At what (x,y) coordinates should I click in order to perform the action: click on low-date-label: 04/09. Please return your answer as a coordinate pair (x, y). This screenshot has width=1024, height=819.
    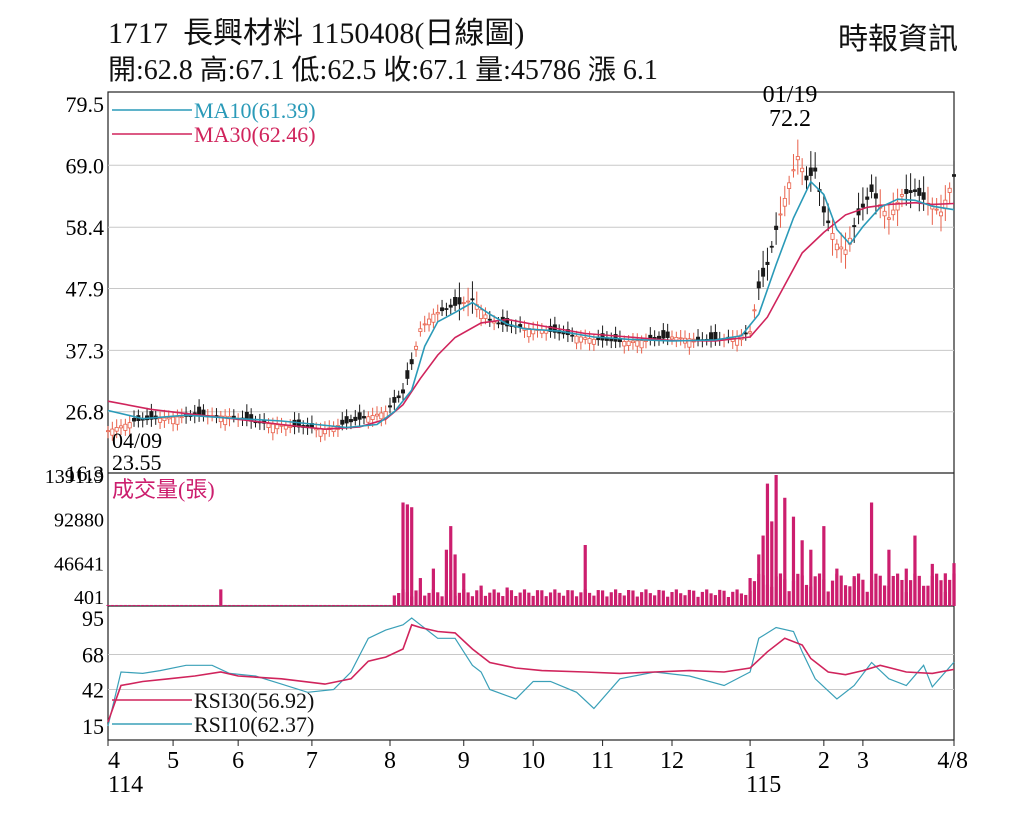
    Looking at the image, I should click on (137, 440).